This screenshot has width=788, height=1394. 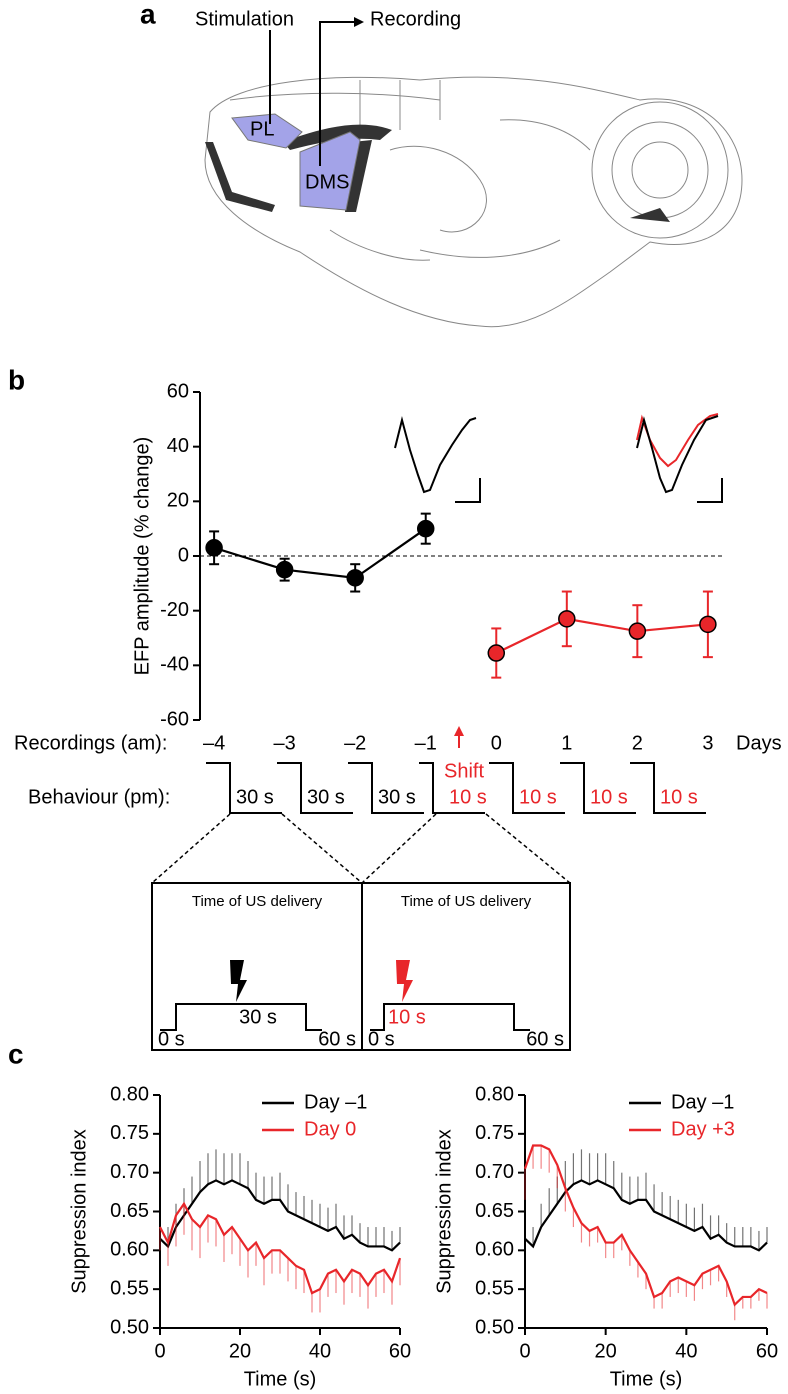 What do you see at coordinates (415, 19) in the screenshot?
I see `recording-label: Recording` at bounding box center [415, 19].